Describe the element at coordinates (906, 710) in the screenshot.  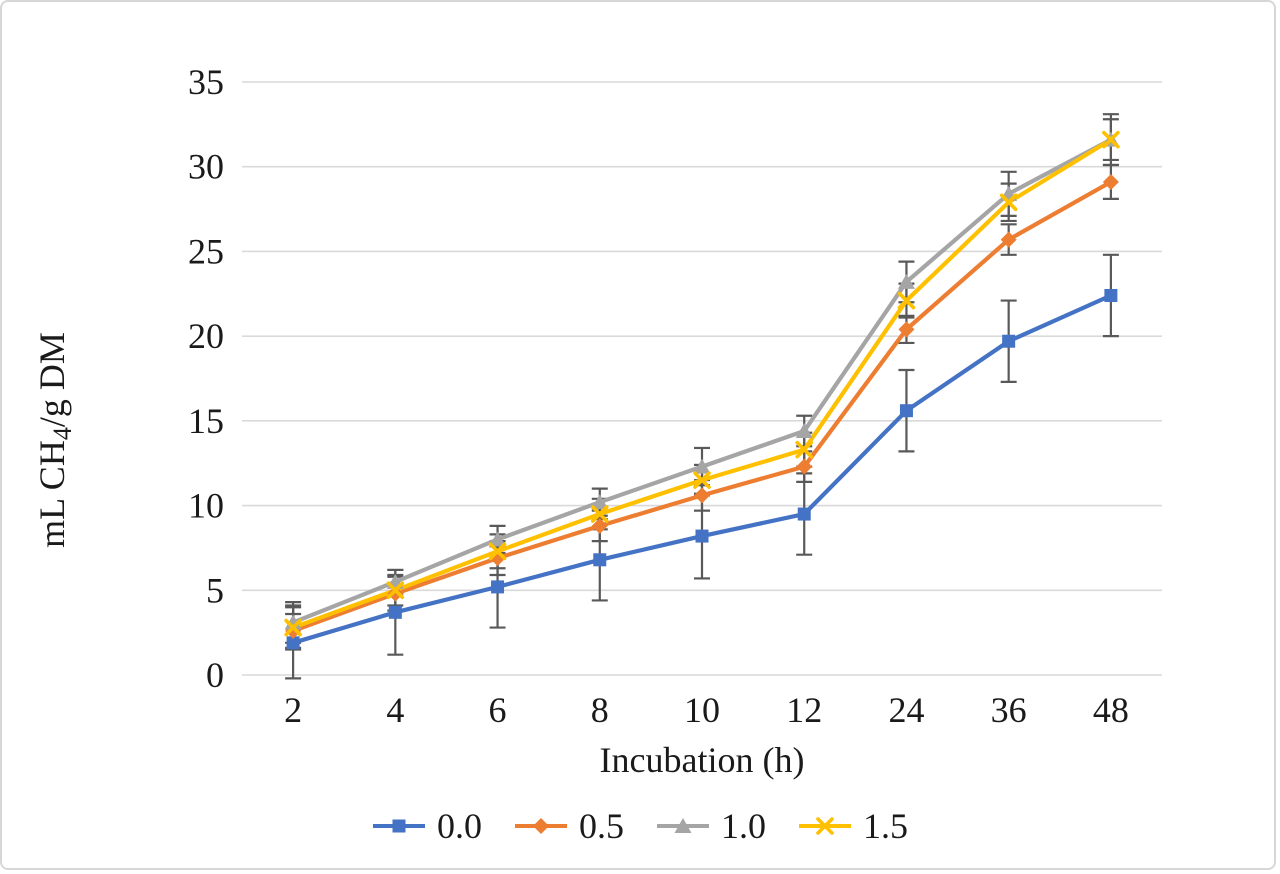
I see `x-tick-label: 24` at that location.